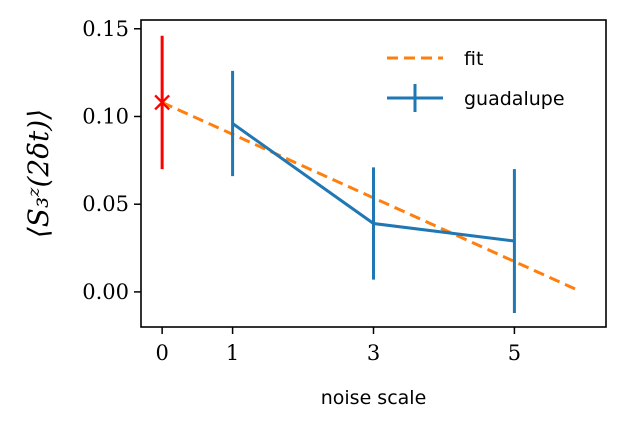  What do you see at coordinates (514, 99) in the screenshot?
I see `legend-label-guadalupe: guadalupe` at bounding box center [514, 99].